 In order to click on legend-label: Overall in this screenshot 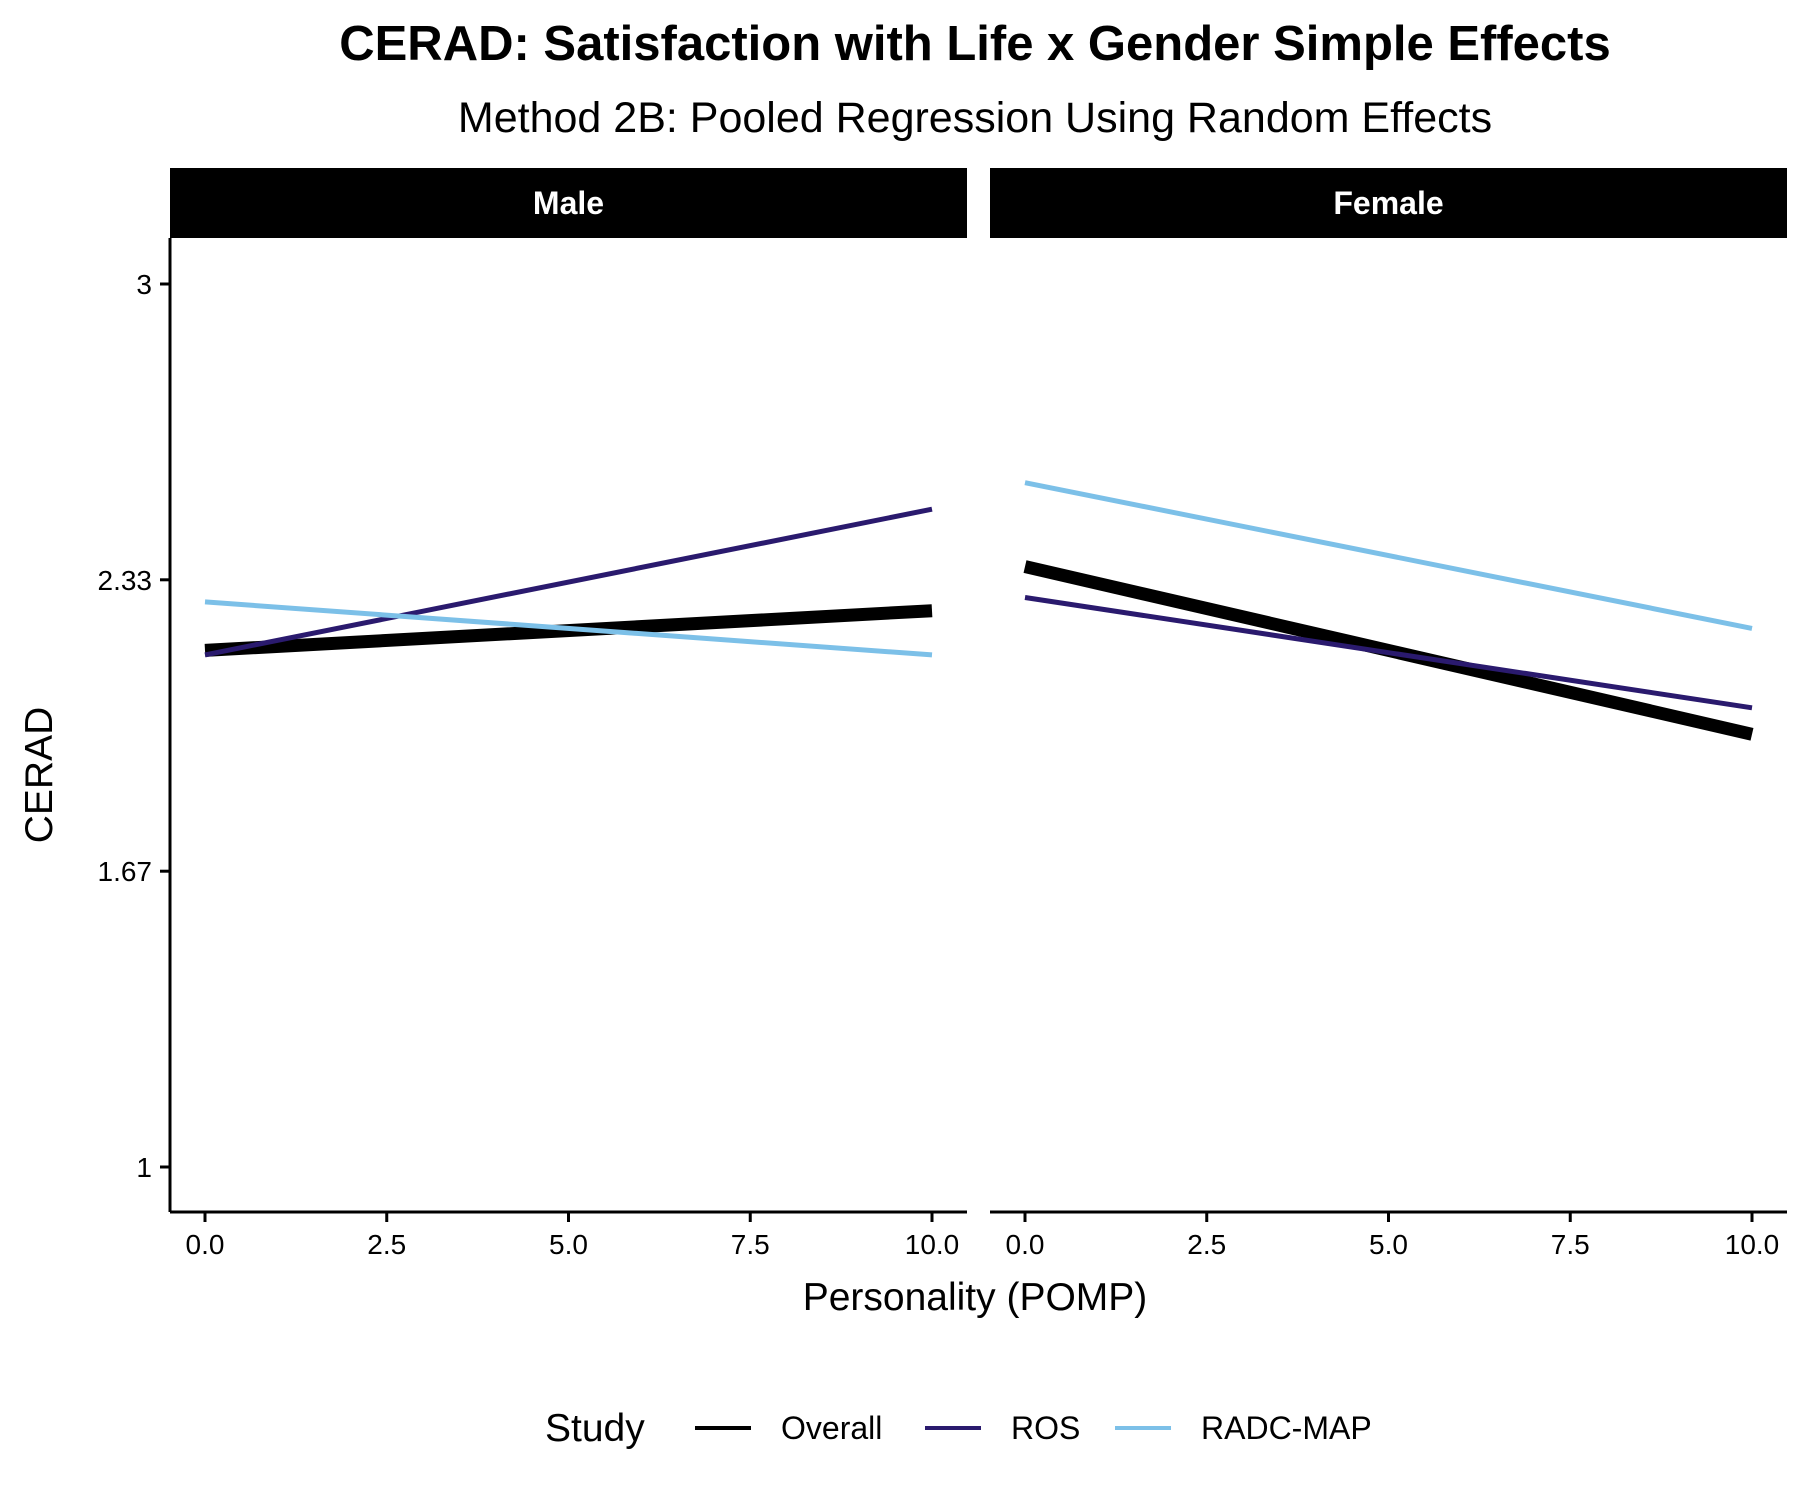, I will do `click(831, 1428)`.